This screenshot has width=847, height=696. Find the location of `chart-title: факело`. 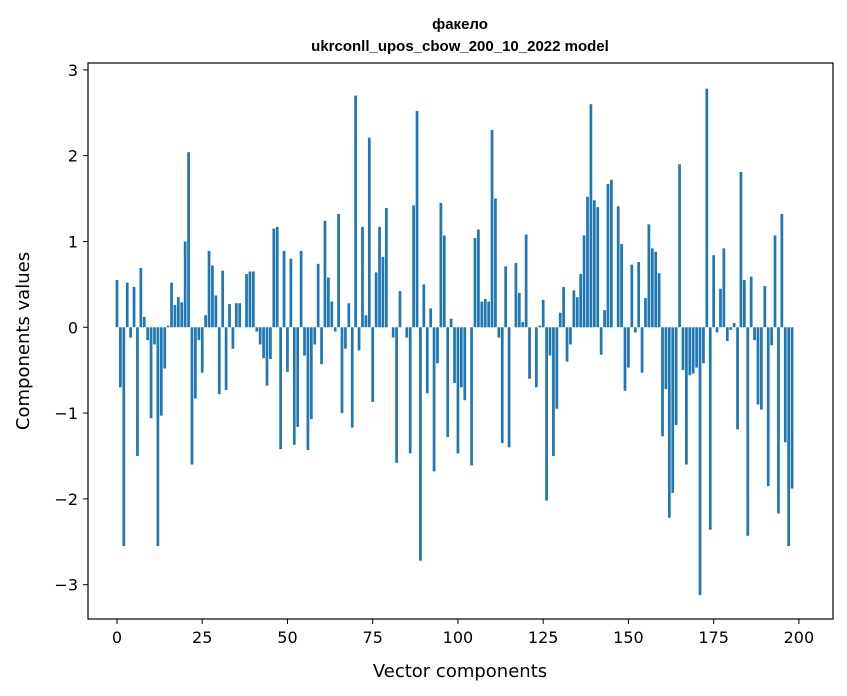

chart-title: факело is located at coordinates (460, 24).